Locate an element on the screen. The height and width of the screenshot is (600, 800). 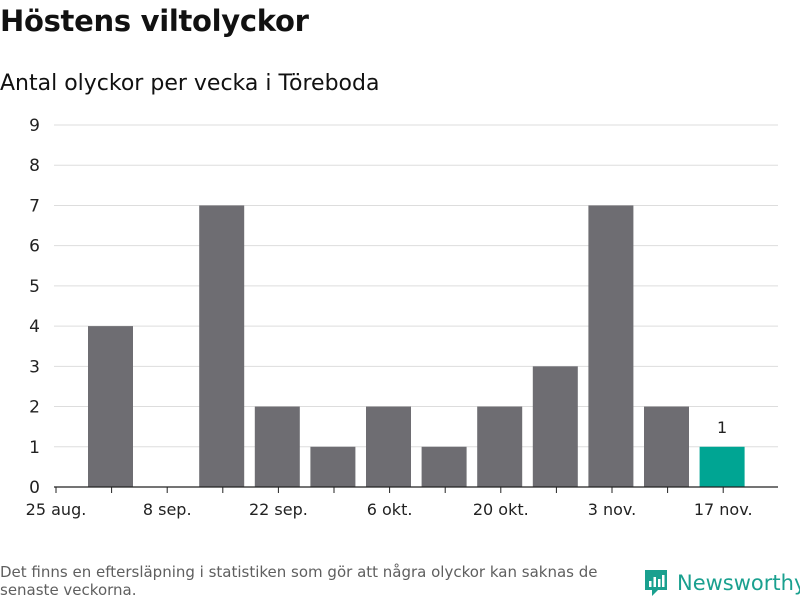
chart-subtitle: Antal olyckor per vecka i Töreboda is located at coordinates (190, 83).